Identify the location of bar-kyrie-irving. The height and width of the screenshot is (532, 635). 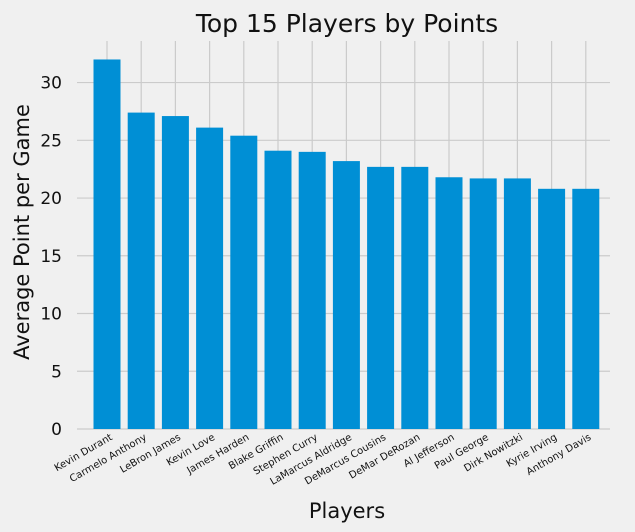
(552, 308).